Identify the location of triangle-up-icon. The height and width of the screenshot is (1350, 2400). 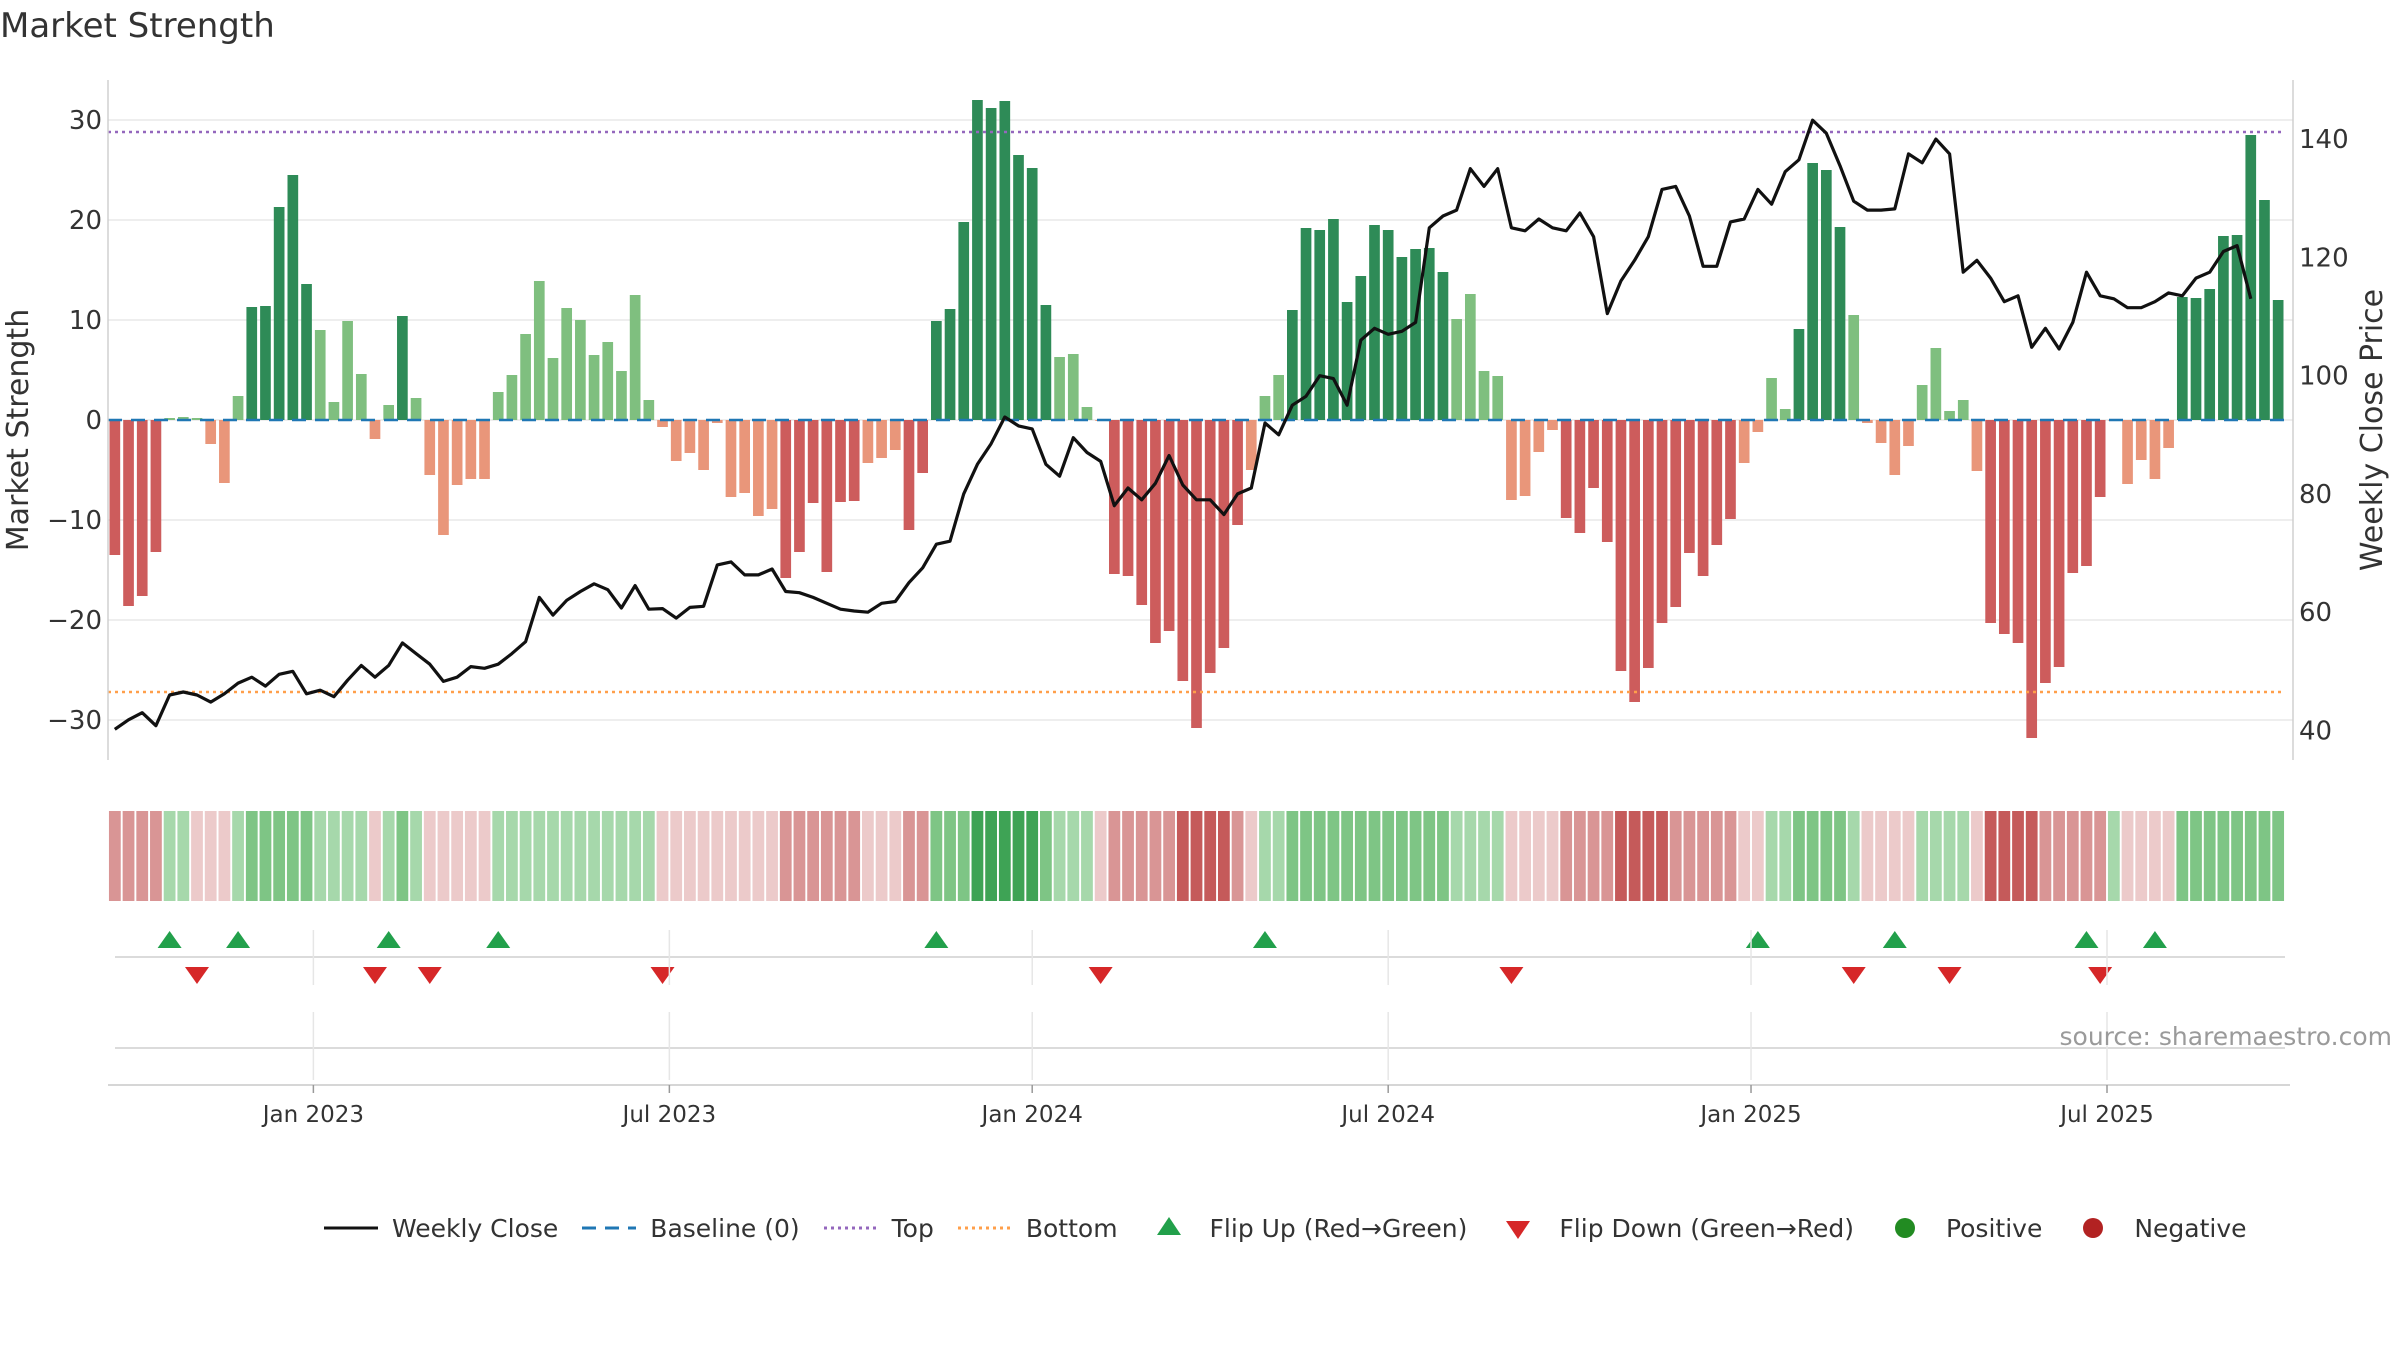
(1168, 1226).